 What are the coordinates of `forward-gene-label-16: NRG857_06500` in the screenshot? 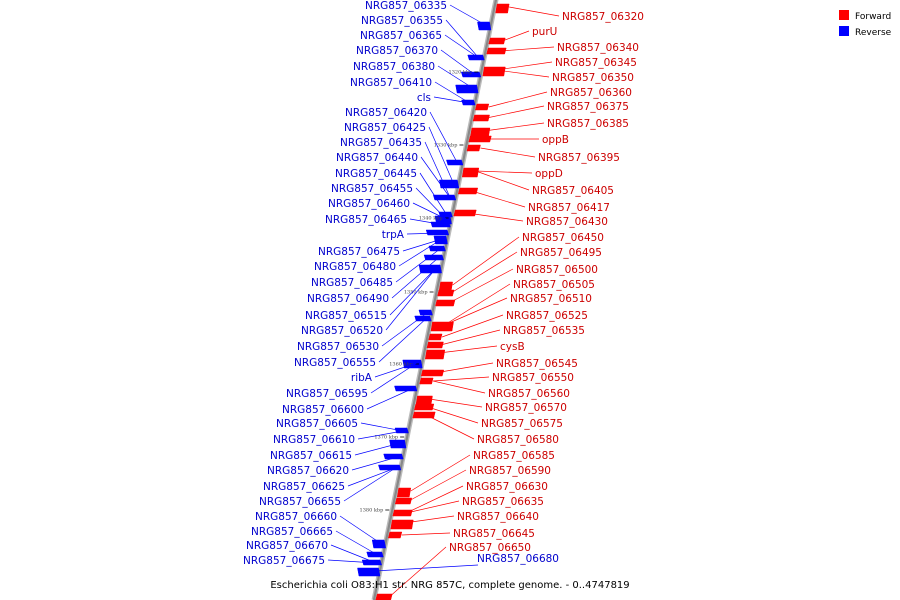 It's located at (557, 270).